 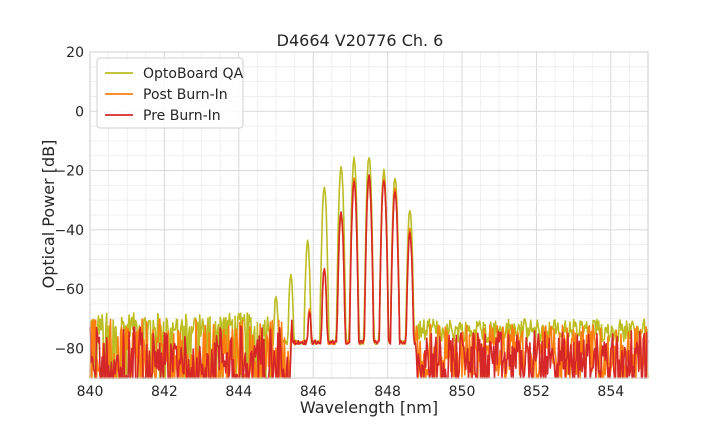 What do you see at coordinates (69, 349) in the screenshot?
I see `y-tick-label: −80` at bounding box center [69, 349].